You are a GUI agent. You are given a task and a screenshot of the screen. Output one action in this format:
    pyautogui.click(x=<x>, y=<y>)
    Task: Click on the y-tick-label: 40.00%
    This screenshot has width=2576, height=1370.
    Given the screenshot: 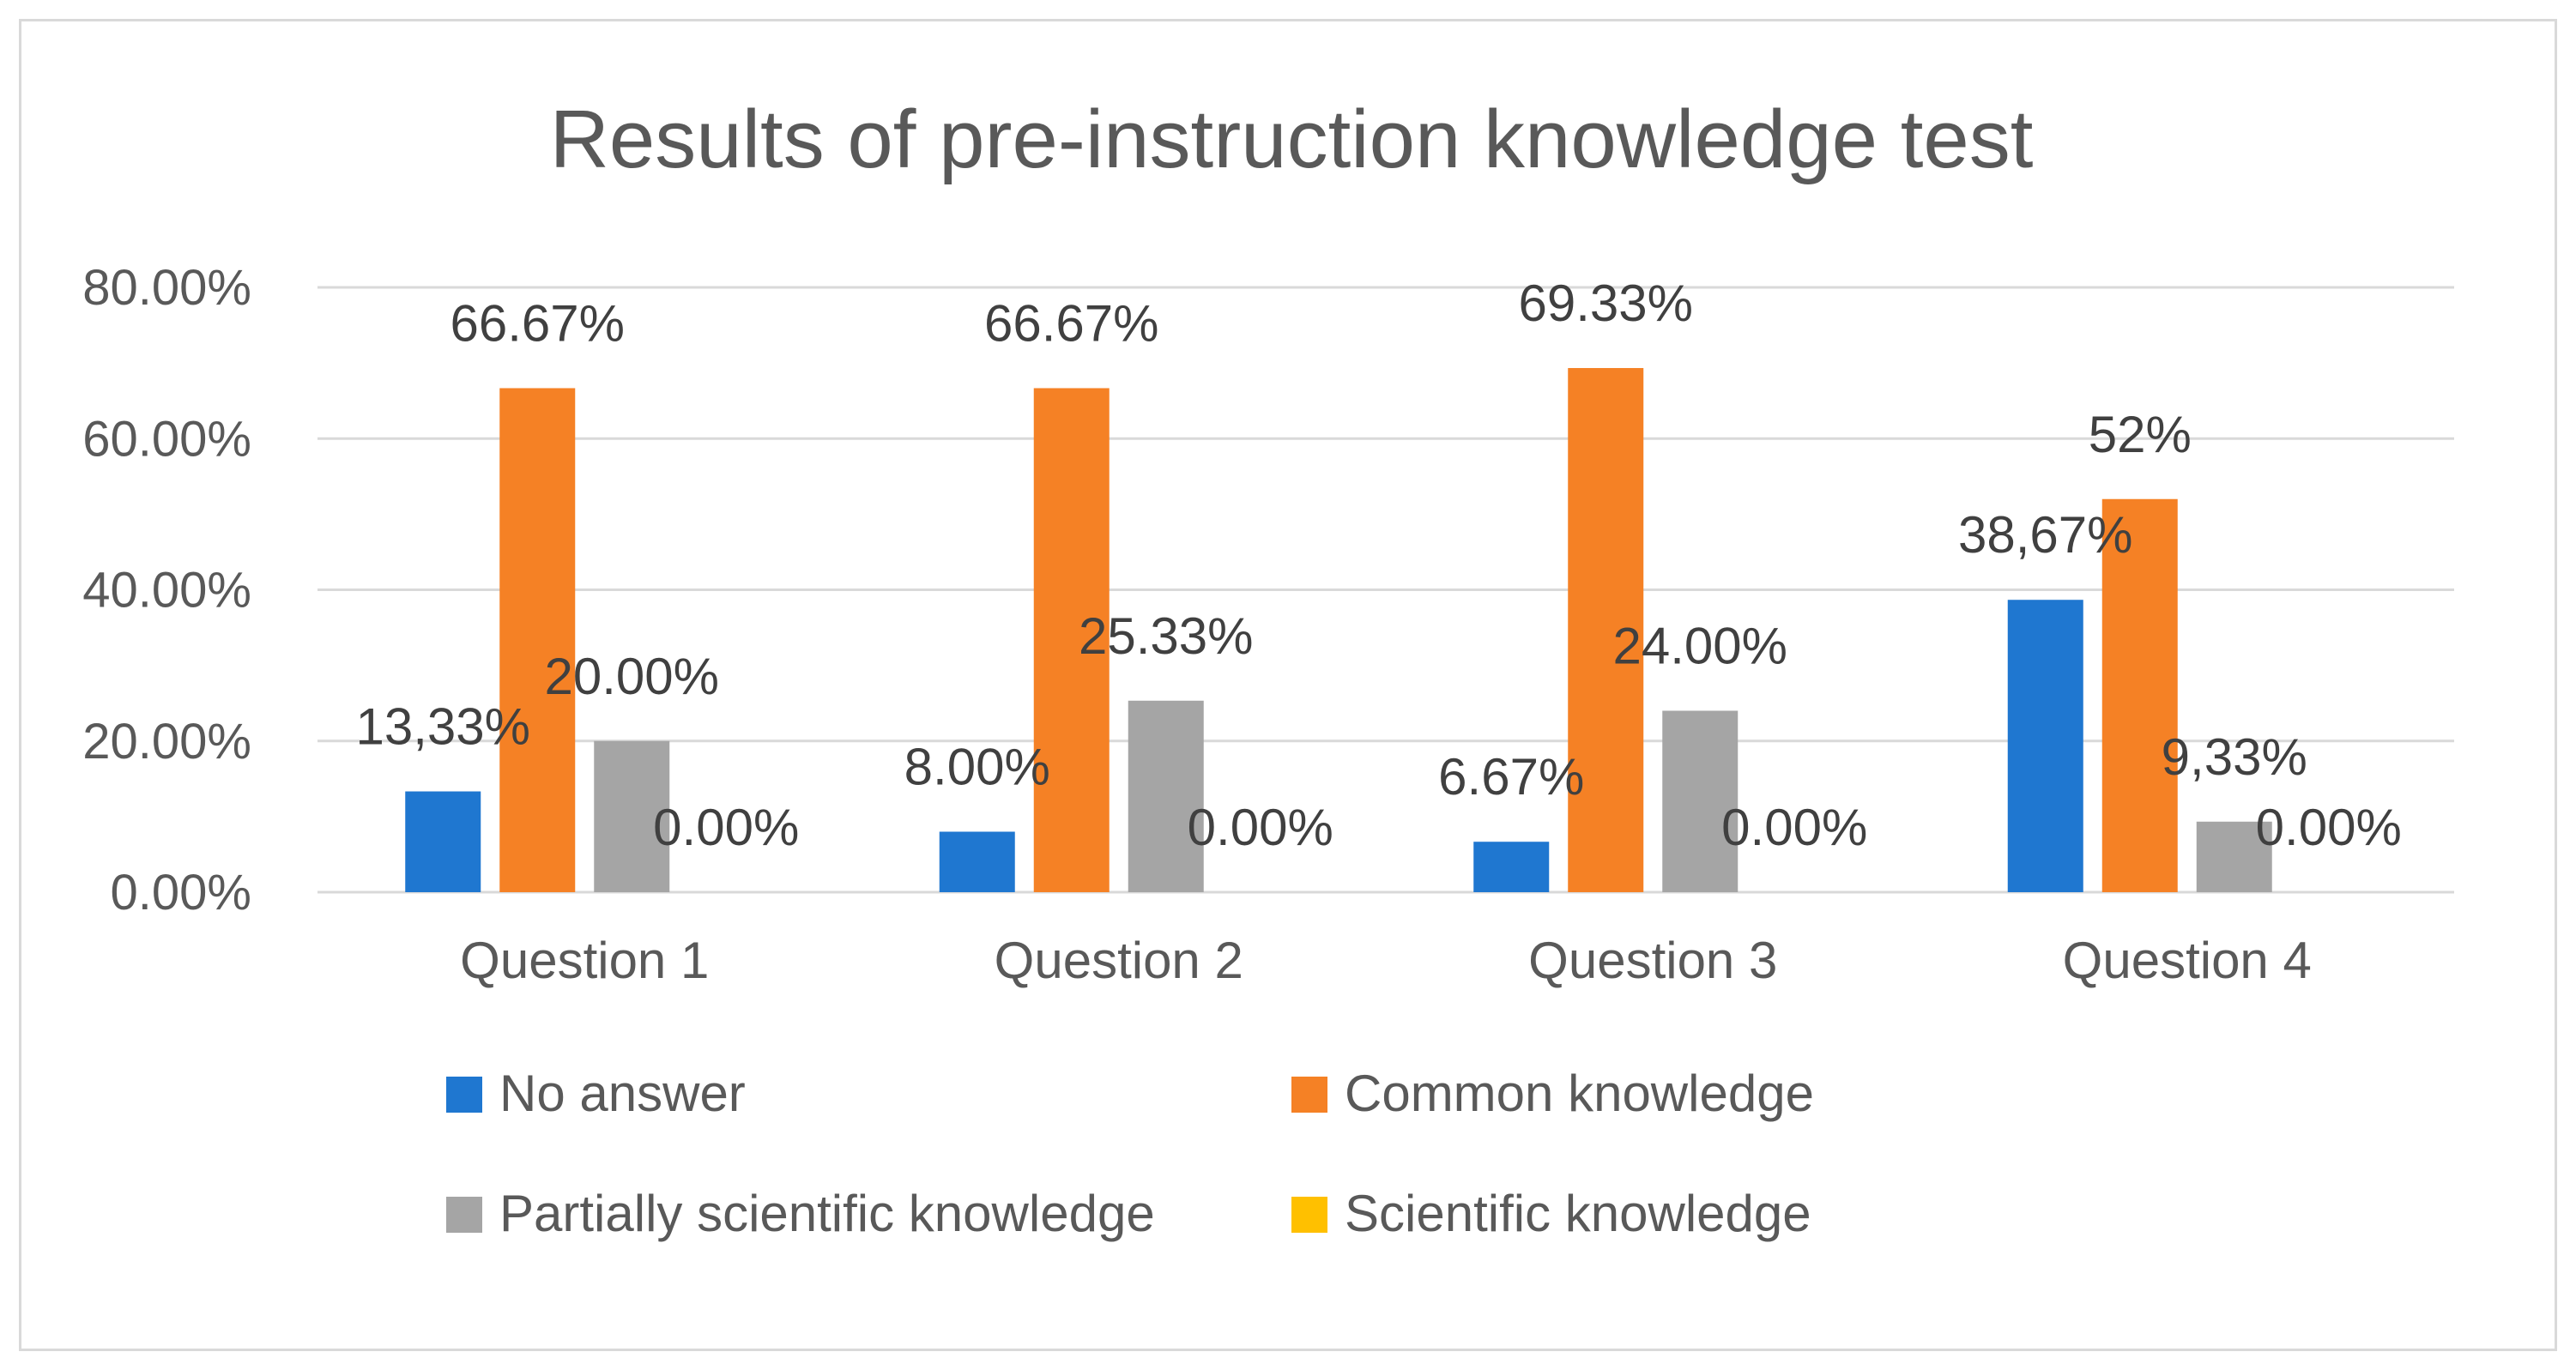 What is the action you would take?
    pyautogui.click(x=166, y=591)
    